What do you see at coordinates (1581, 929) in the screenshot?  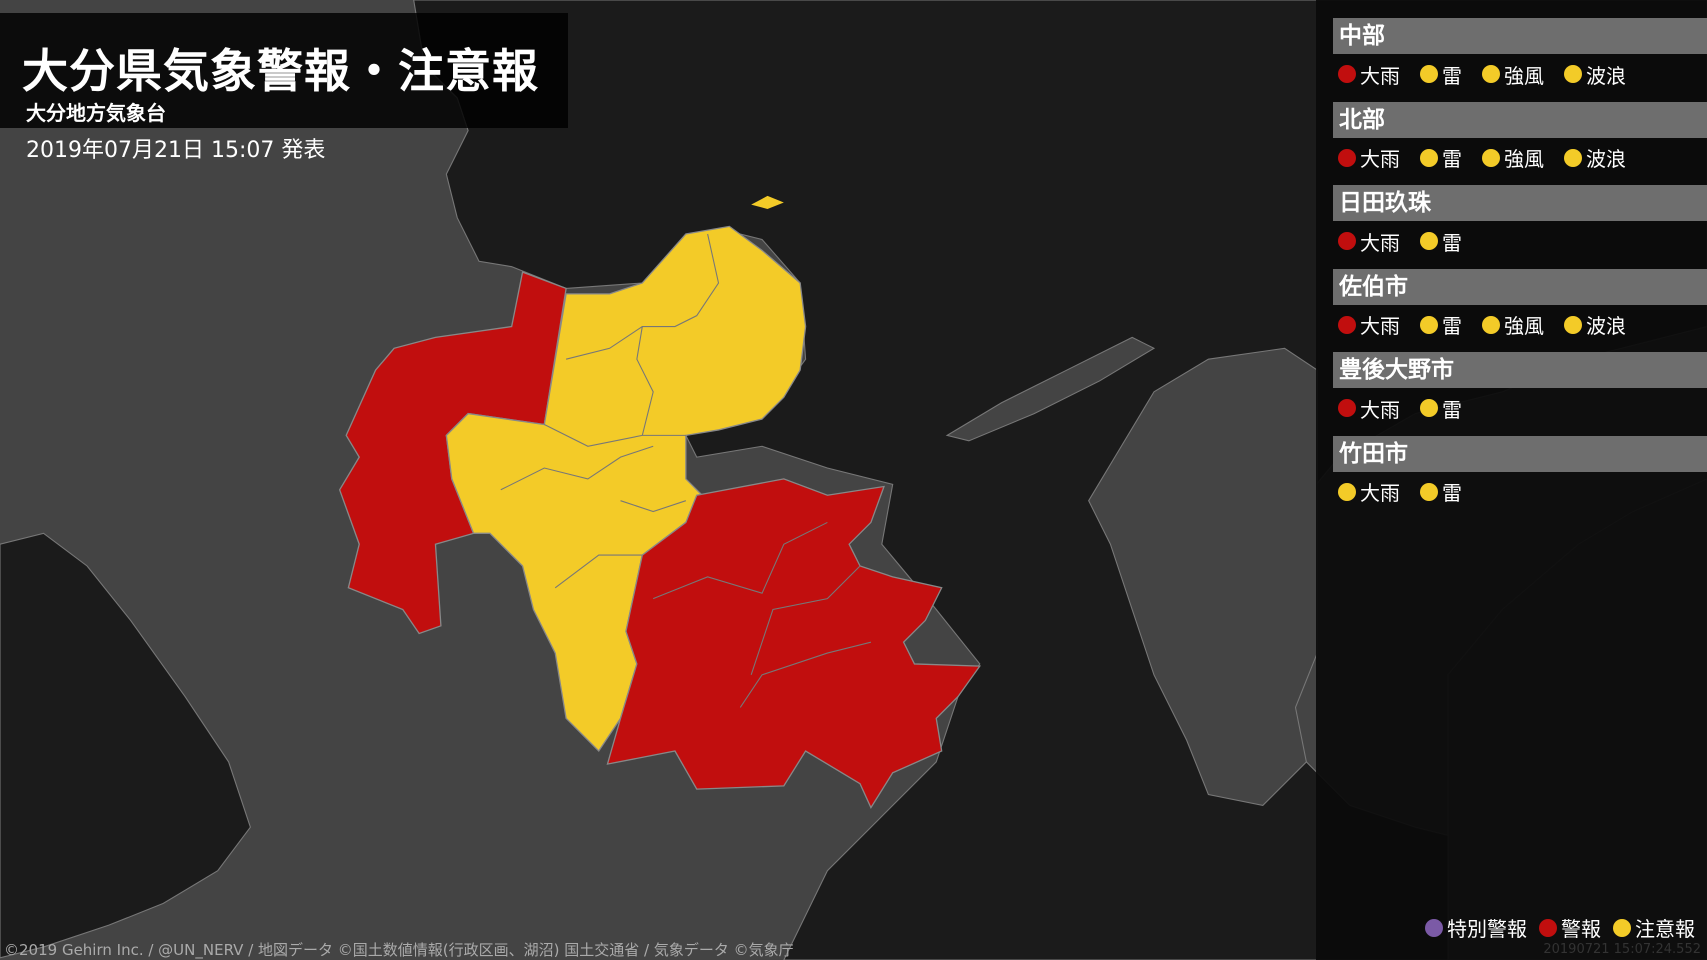 I see `legend-label: 警報` at bounding box center [1581, 929].